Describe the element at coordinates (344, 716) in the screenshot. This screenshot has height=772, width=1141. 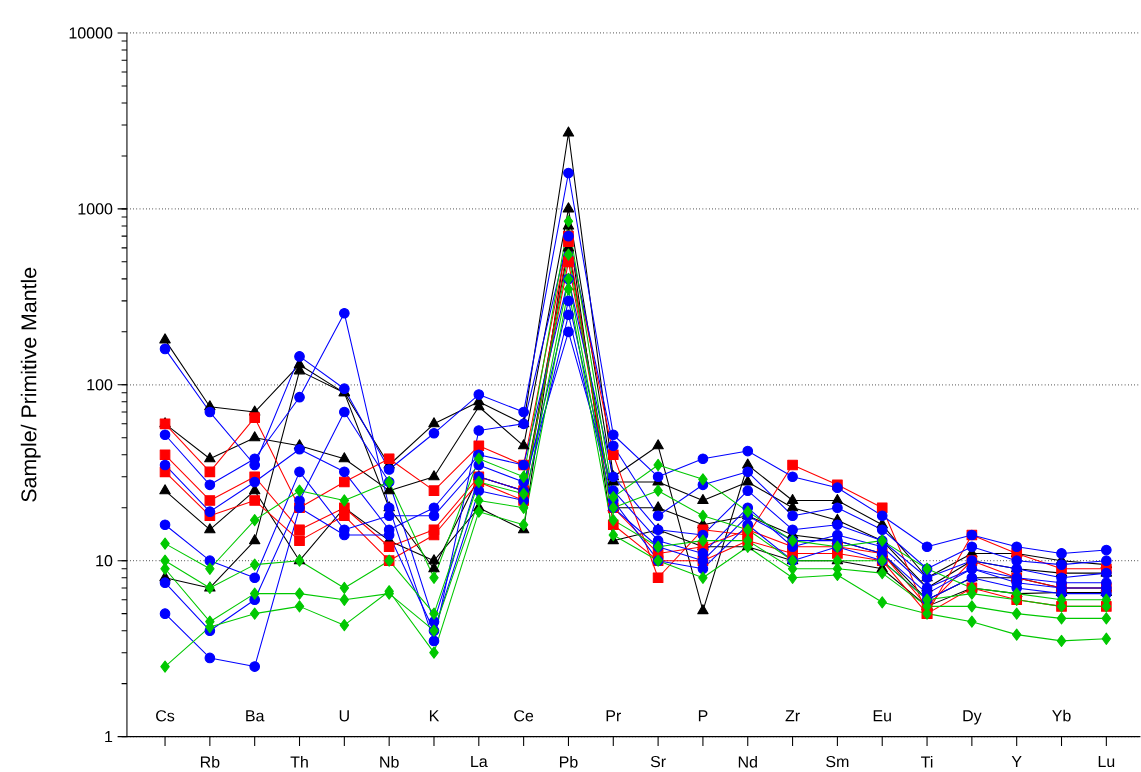
I see `x-tick-label: U` at that location.